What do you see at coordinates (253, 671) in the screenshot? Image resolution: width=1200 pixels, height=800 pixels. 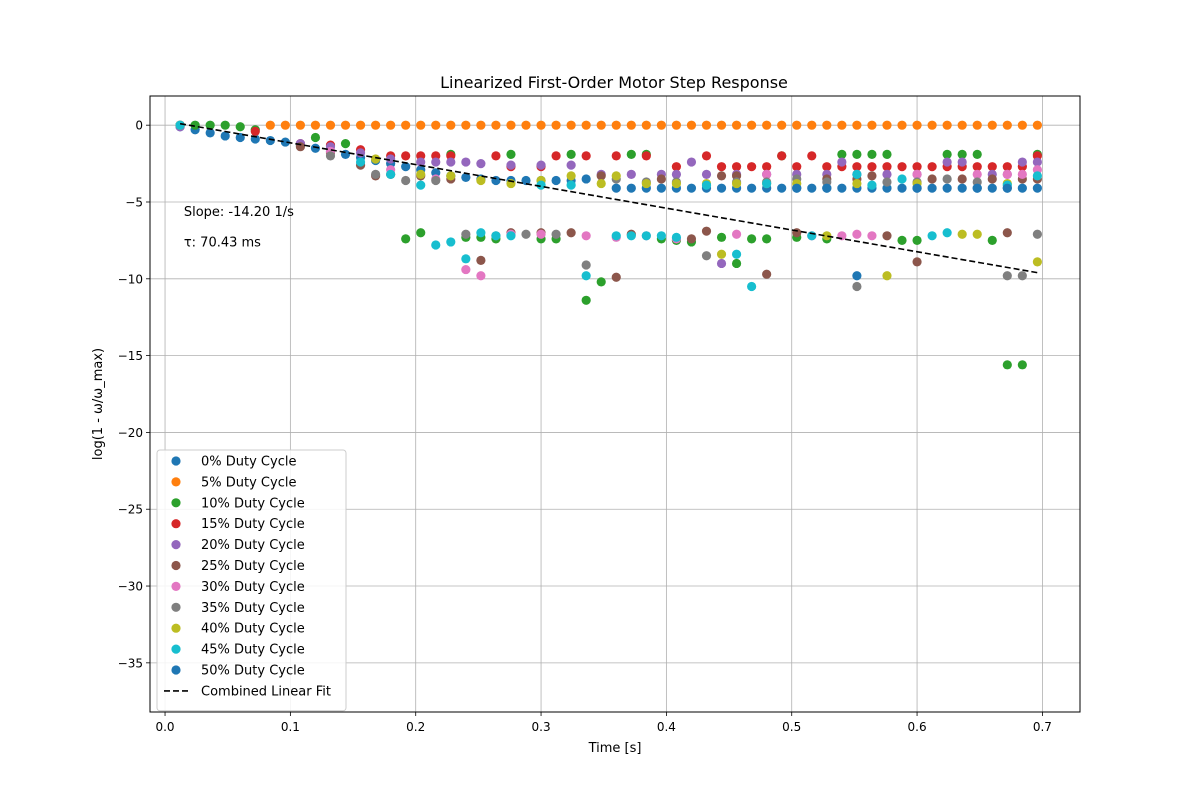 I see `legend-label: 50% Duty Cycle` at bounding box center [253, 671].